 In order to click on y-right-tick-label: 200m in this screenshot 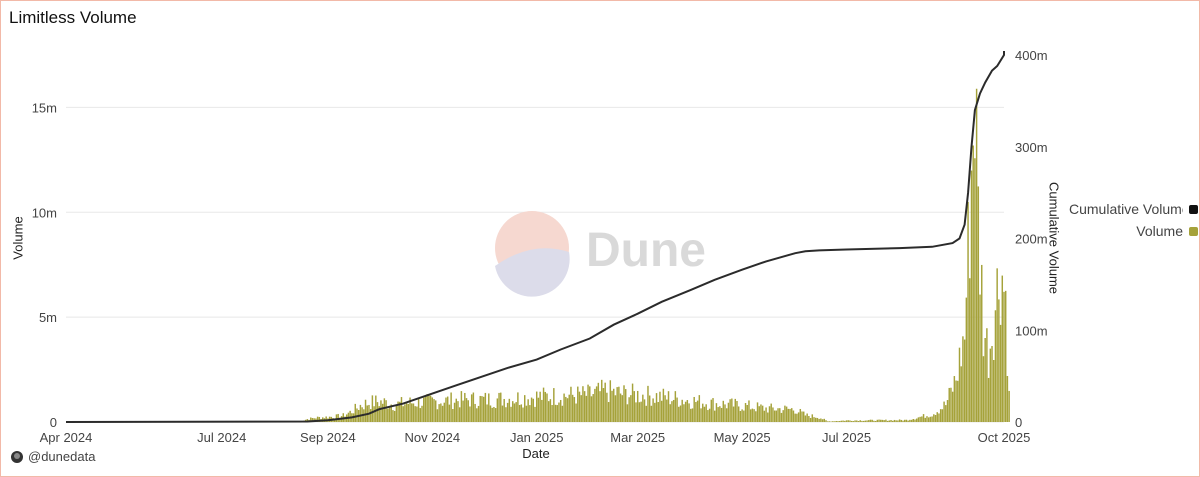, I will do `click(1031, 239)`.